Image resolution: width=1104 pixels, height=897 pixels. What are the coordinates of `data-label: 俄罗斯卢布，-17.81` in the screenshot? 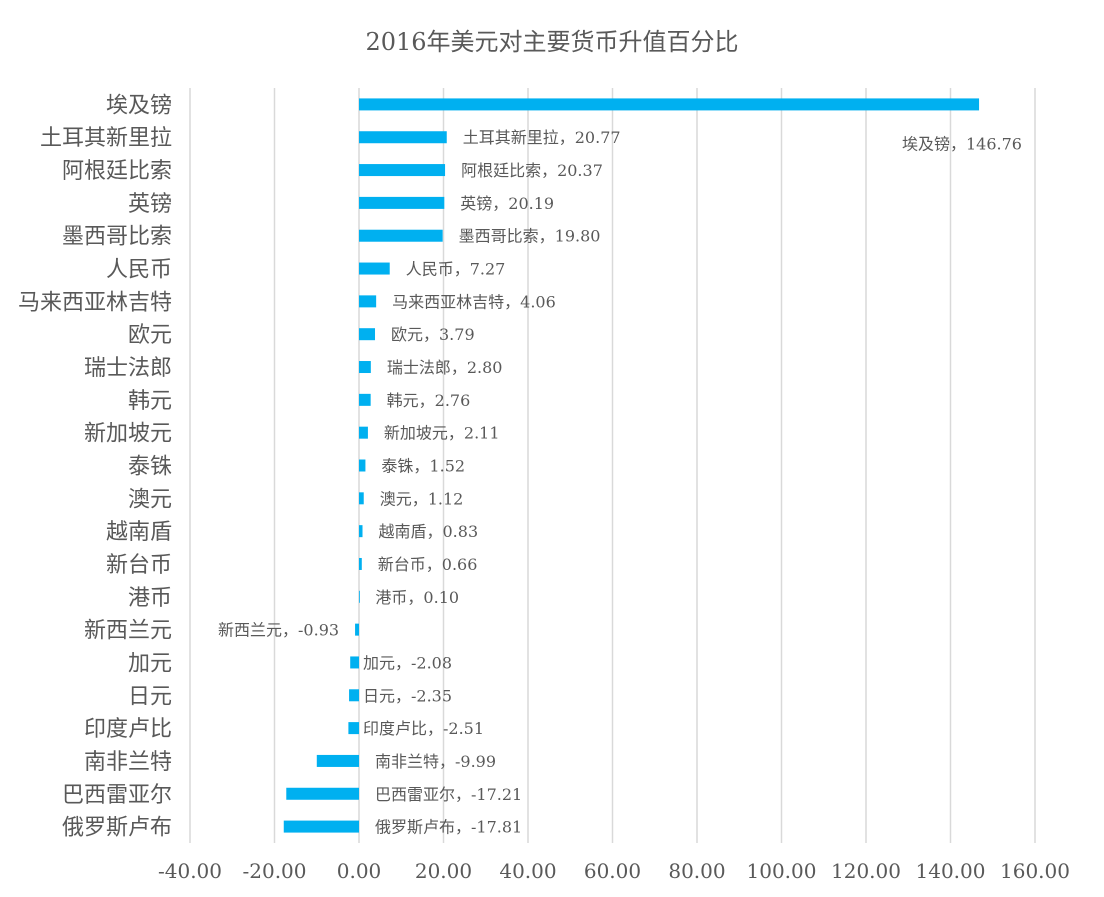 It's located at (448, 827).